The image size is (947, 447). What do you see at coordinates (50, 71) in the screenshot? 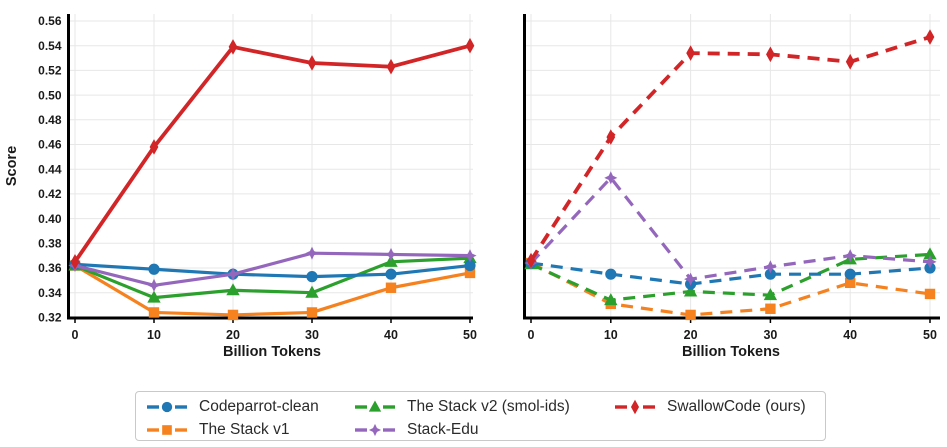
I see `y-tick-label: 0.52` at bounding box center [50, 71].